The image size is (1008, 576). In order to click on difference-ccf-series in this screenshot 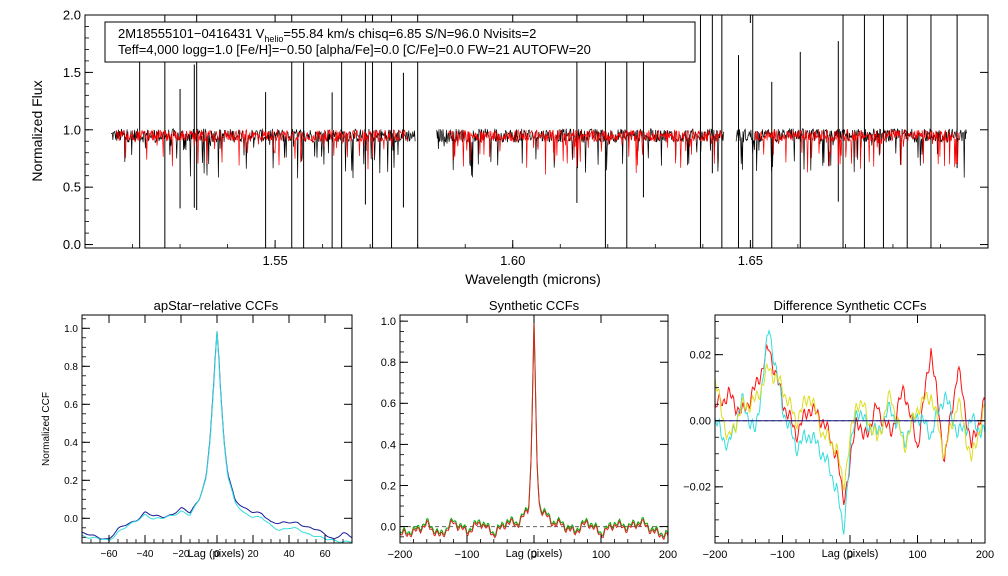, I will do `click(850, 431)`.